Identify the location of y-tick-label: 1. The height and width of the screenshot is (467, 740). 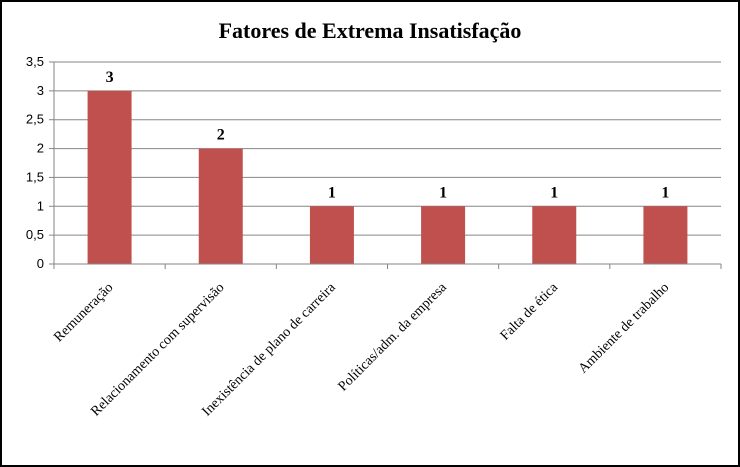
(40, 205).